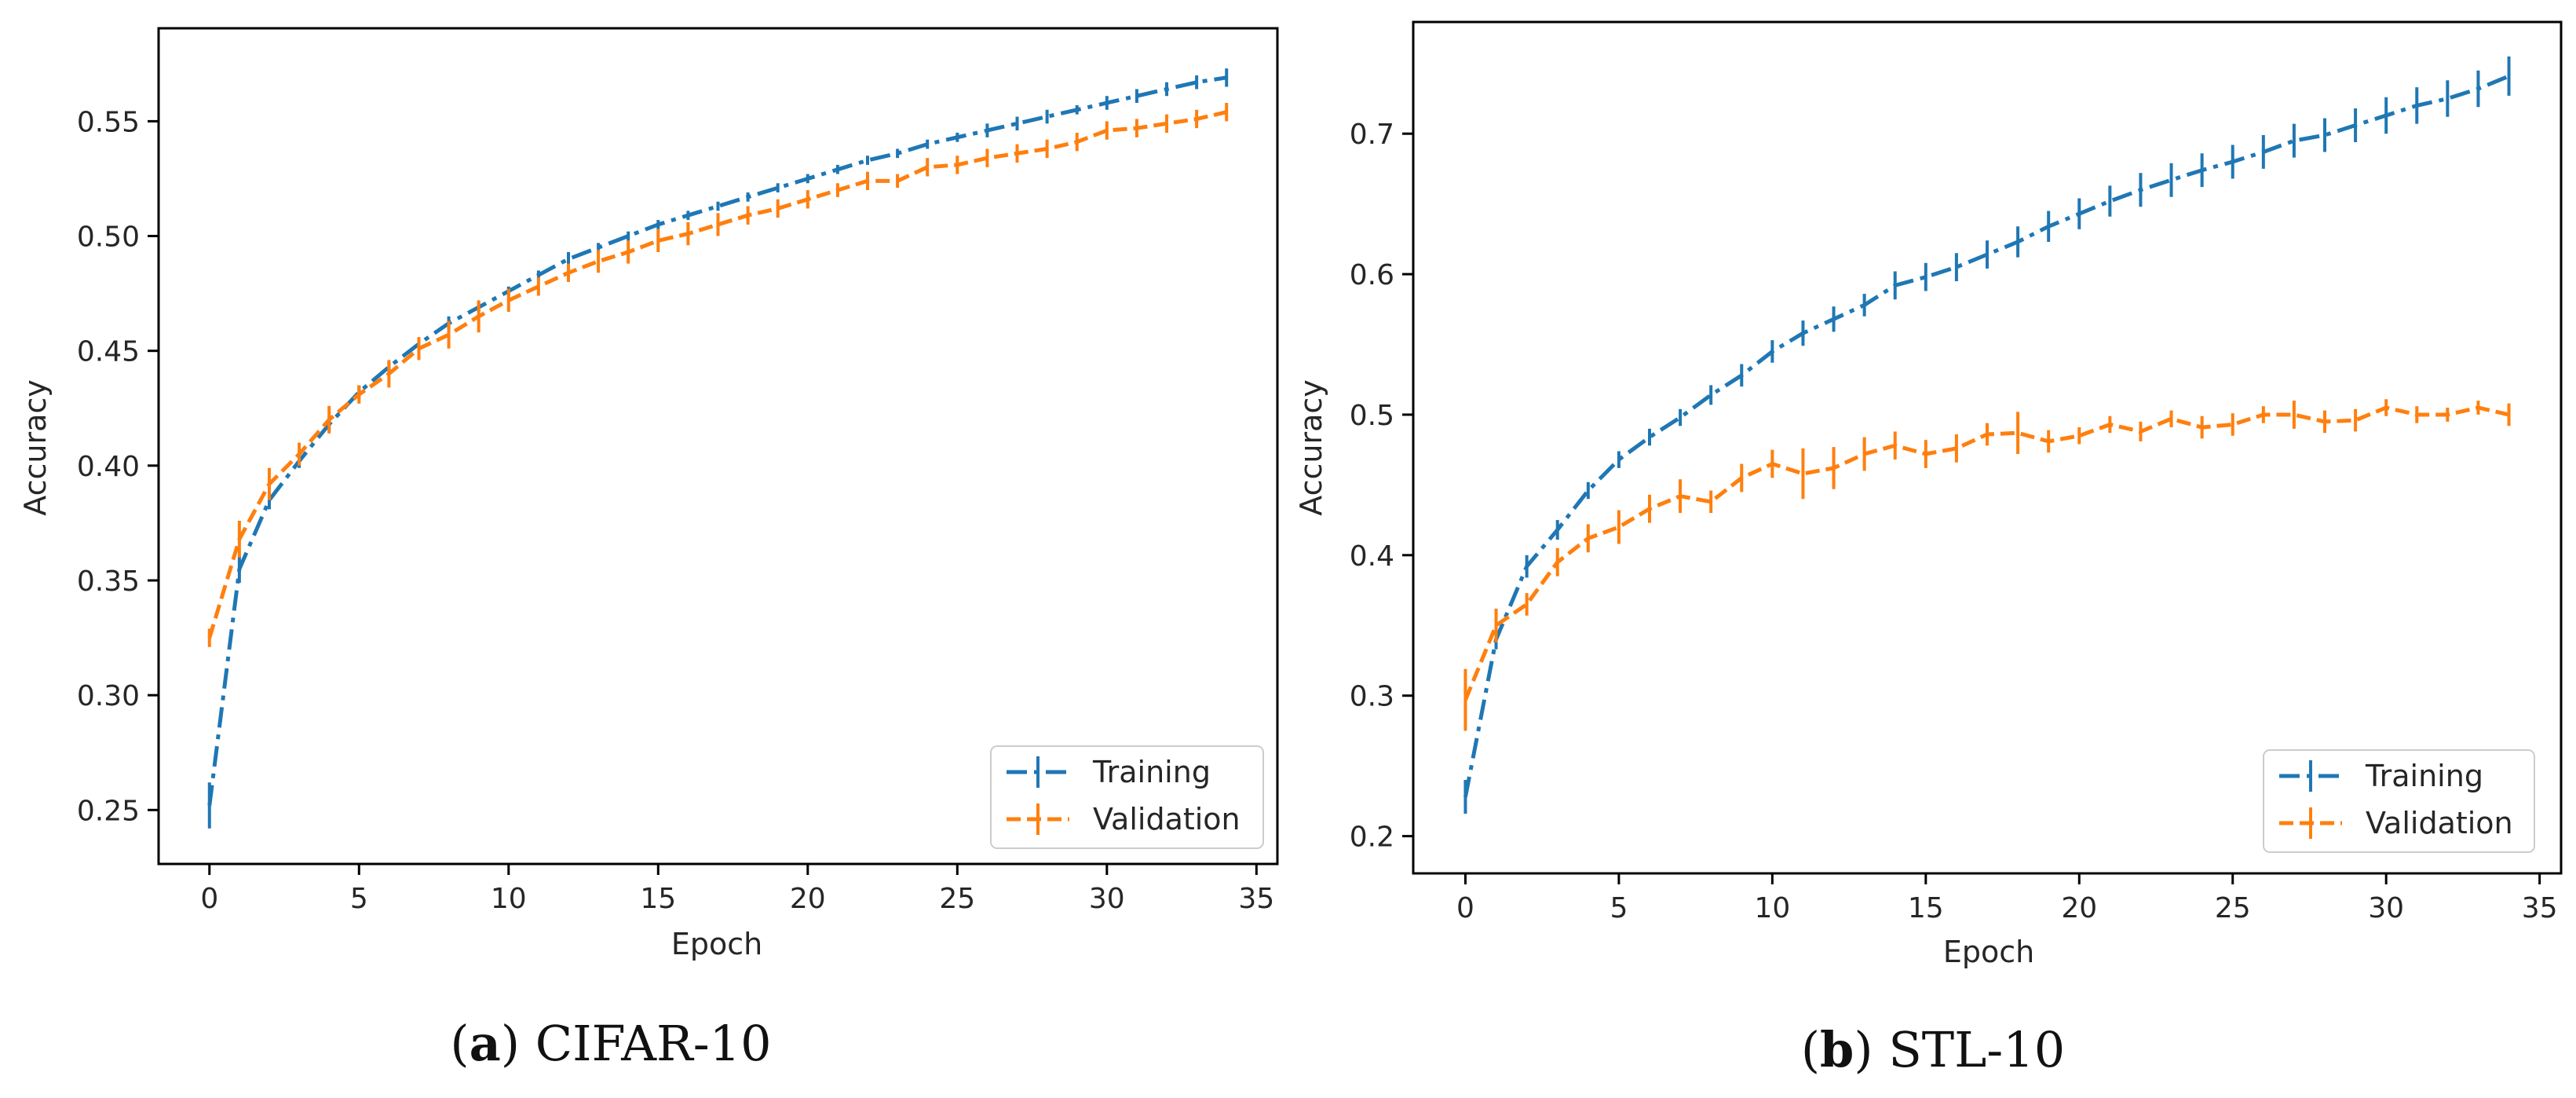 Image resolution: width=2576 pixels, height=1098 pixels. What do you see at coordinates (359, 899) in the screenshot?
I see `x-tick-label-a-5: 5` at bounding box center [359, 899].